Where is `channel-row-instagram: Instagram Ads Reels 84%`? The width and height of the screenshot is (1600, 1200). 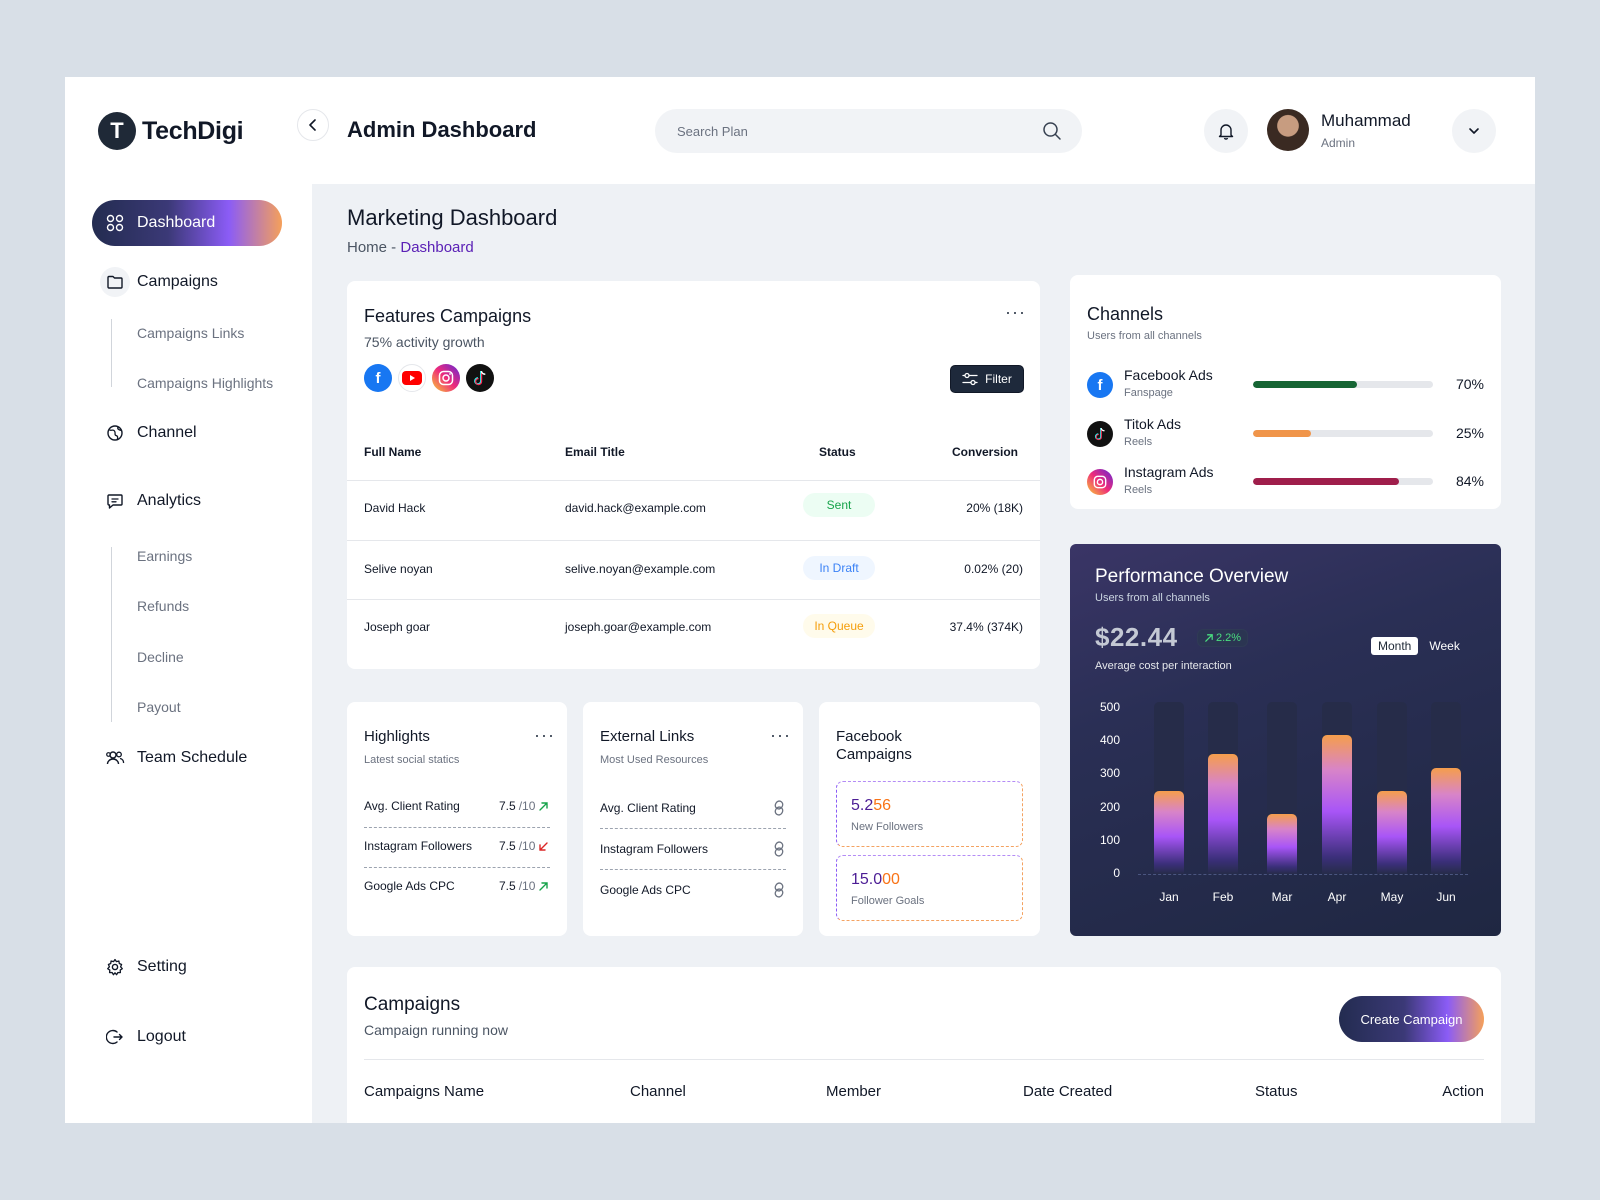
channel-row-instagram: Instagram Ads Reels 84% is located at coordinates (1285, 482).